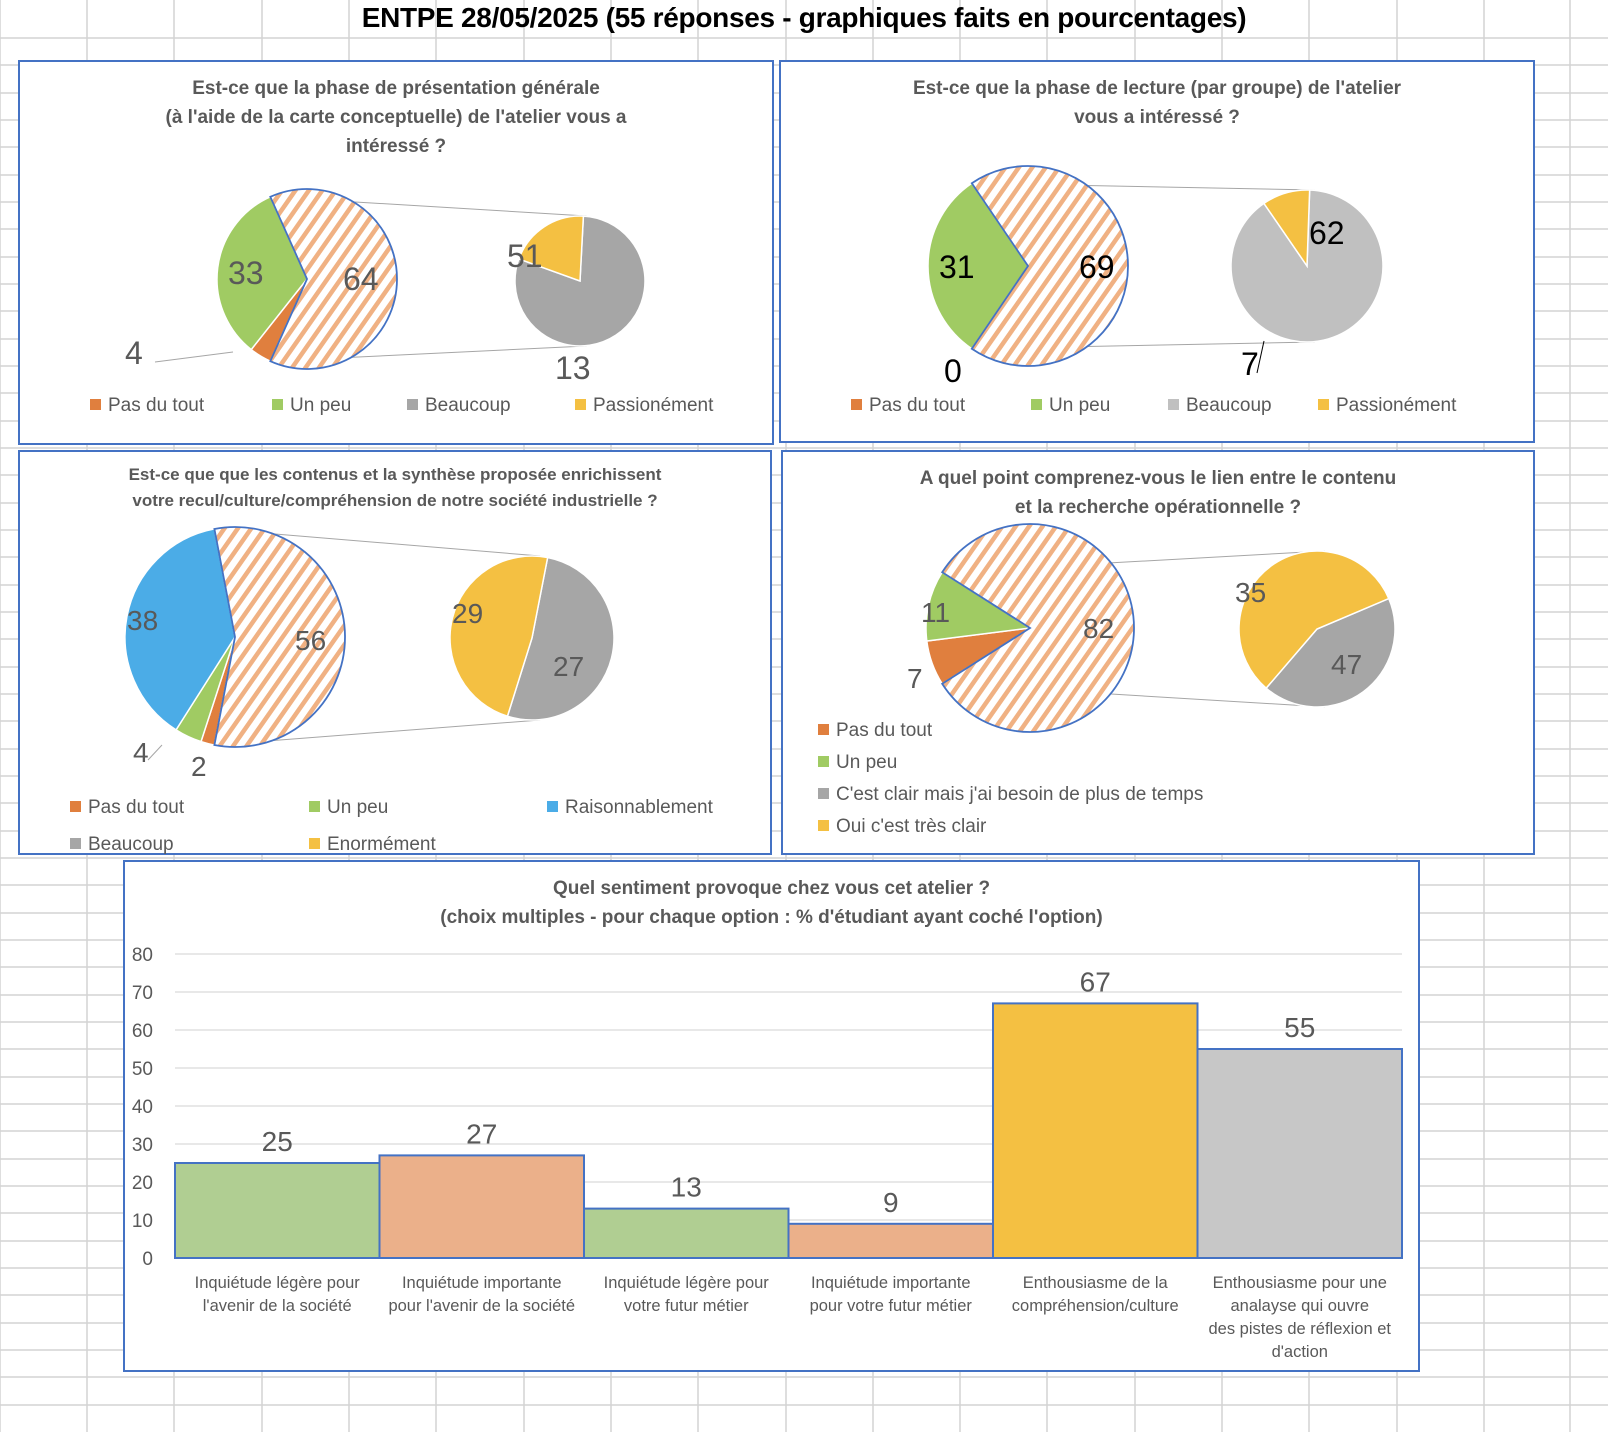  I want to click on legend-label: Passionément, so click(653, 405).